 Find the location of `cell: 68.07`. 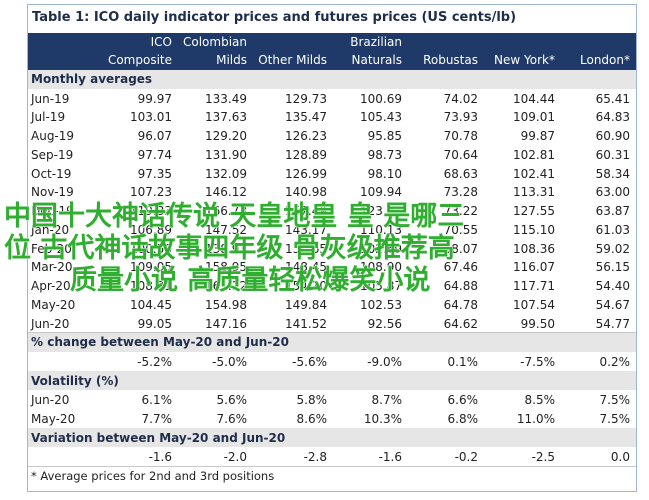

cell: 68.07 is located at coordinates (460, 248).